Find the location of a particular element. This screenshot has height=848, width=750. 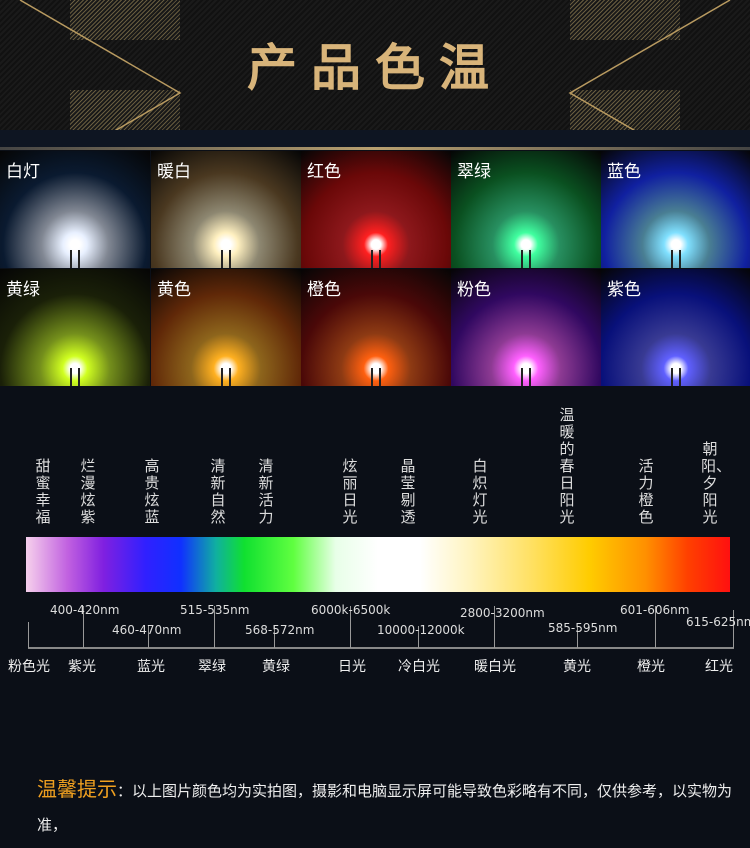

light-name: 日光 is located at coordinates (352, 667).